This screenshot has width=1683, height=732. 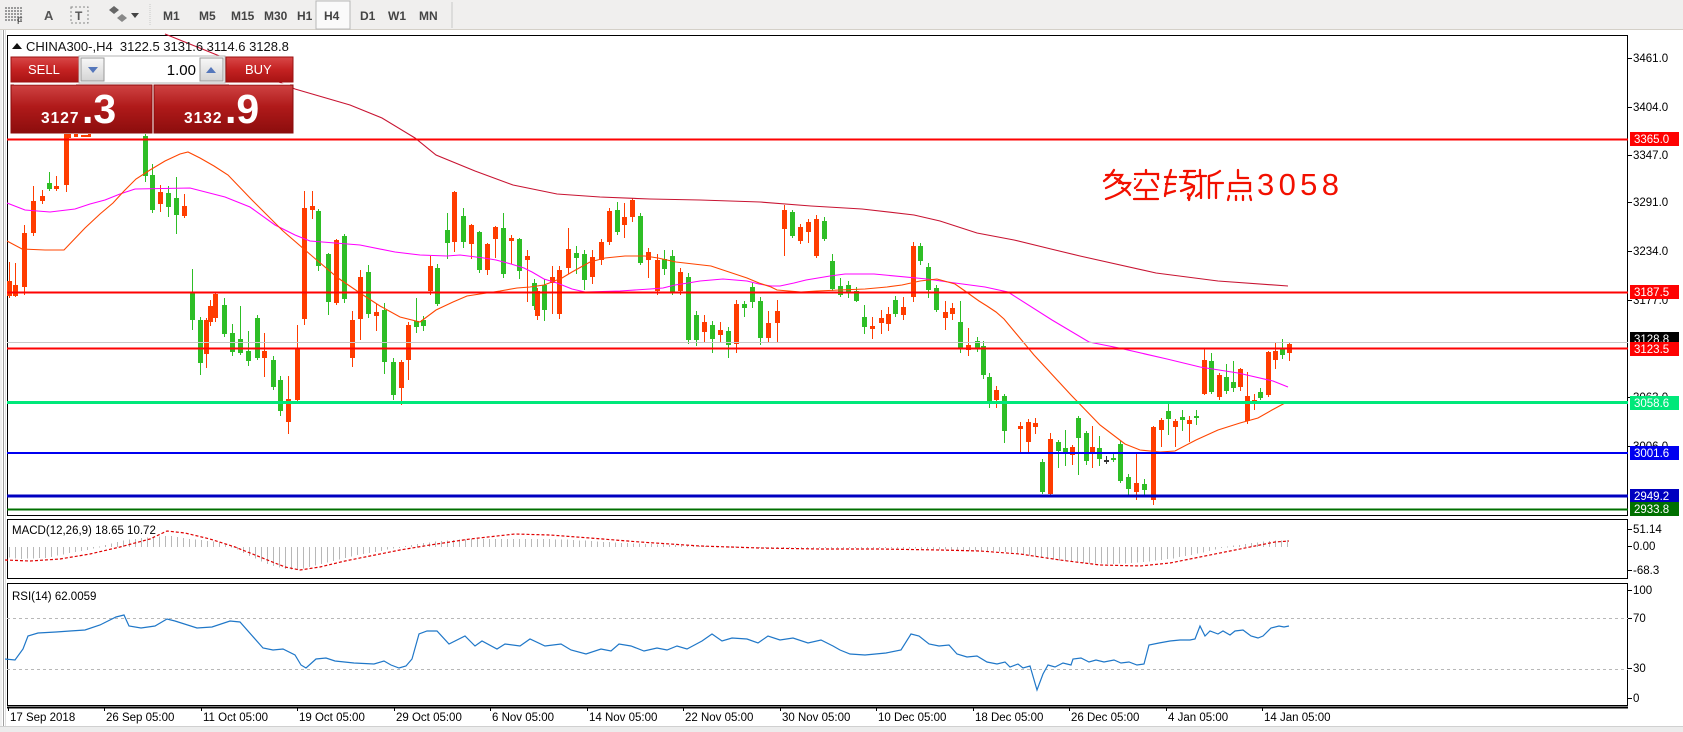 I want to click on svg-text: 26 Dec 05:00, so click(x=1105, y=718).